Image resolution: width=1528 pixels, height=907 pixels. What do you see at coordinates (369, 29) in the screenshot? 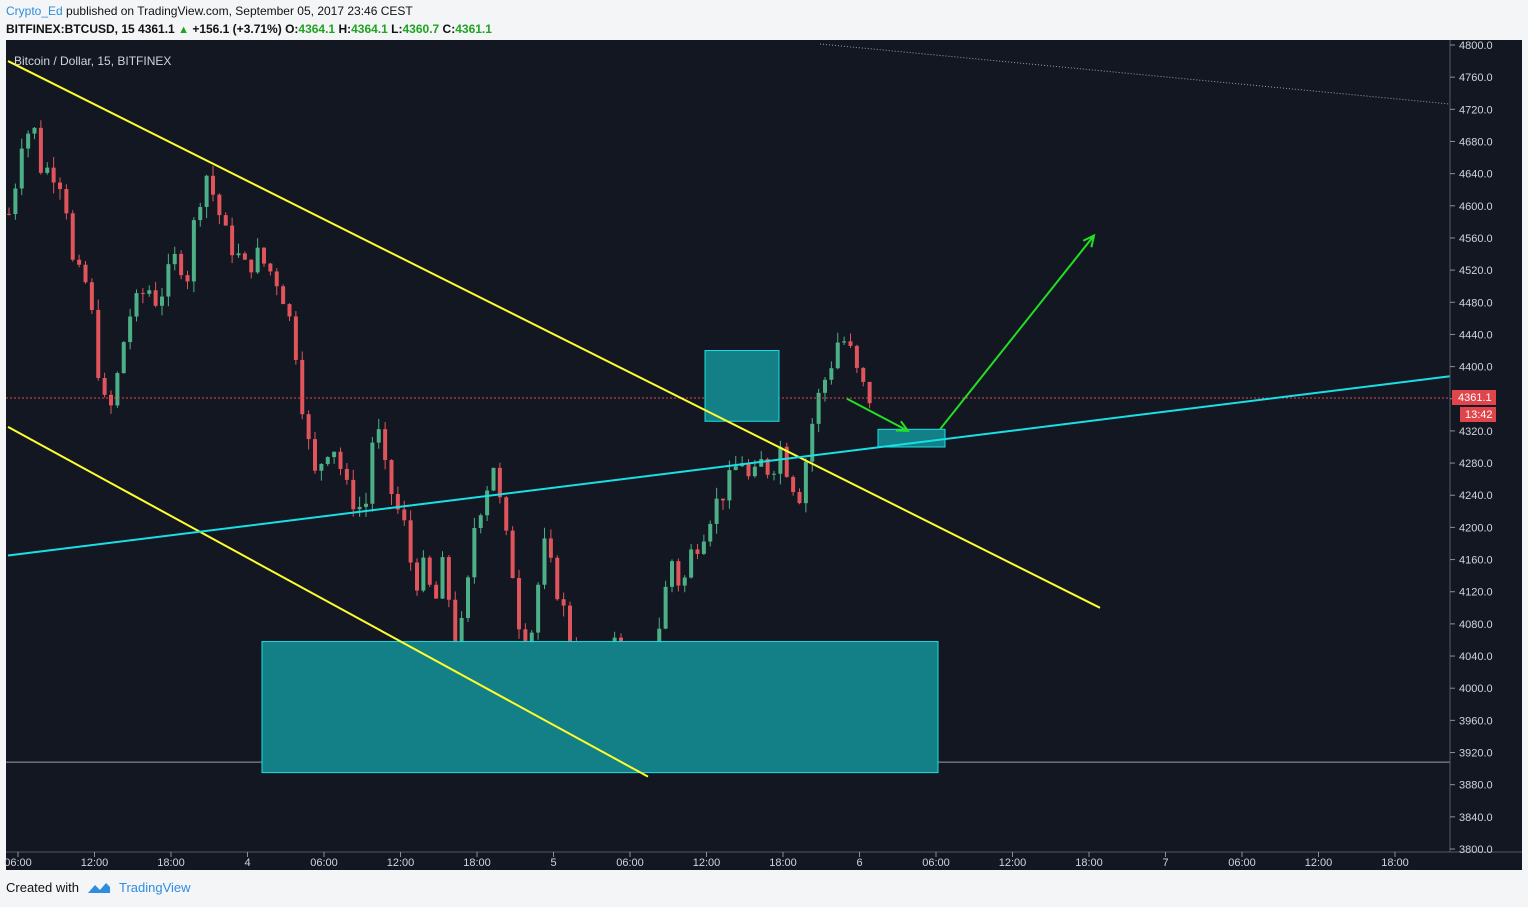
I see `high-value: 4364.1` at bounding box center [369, 29].